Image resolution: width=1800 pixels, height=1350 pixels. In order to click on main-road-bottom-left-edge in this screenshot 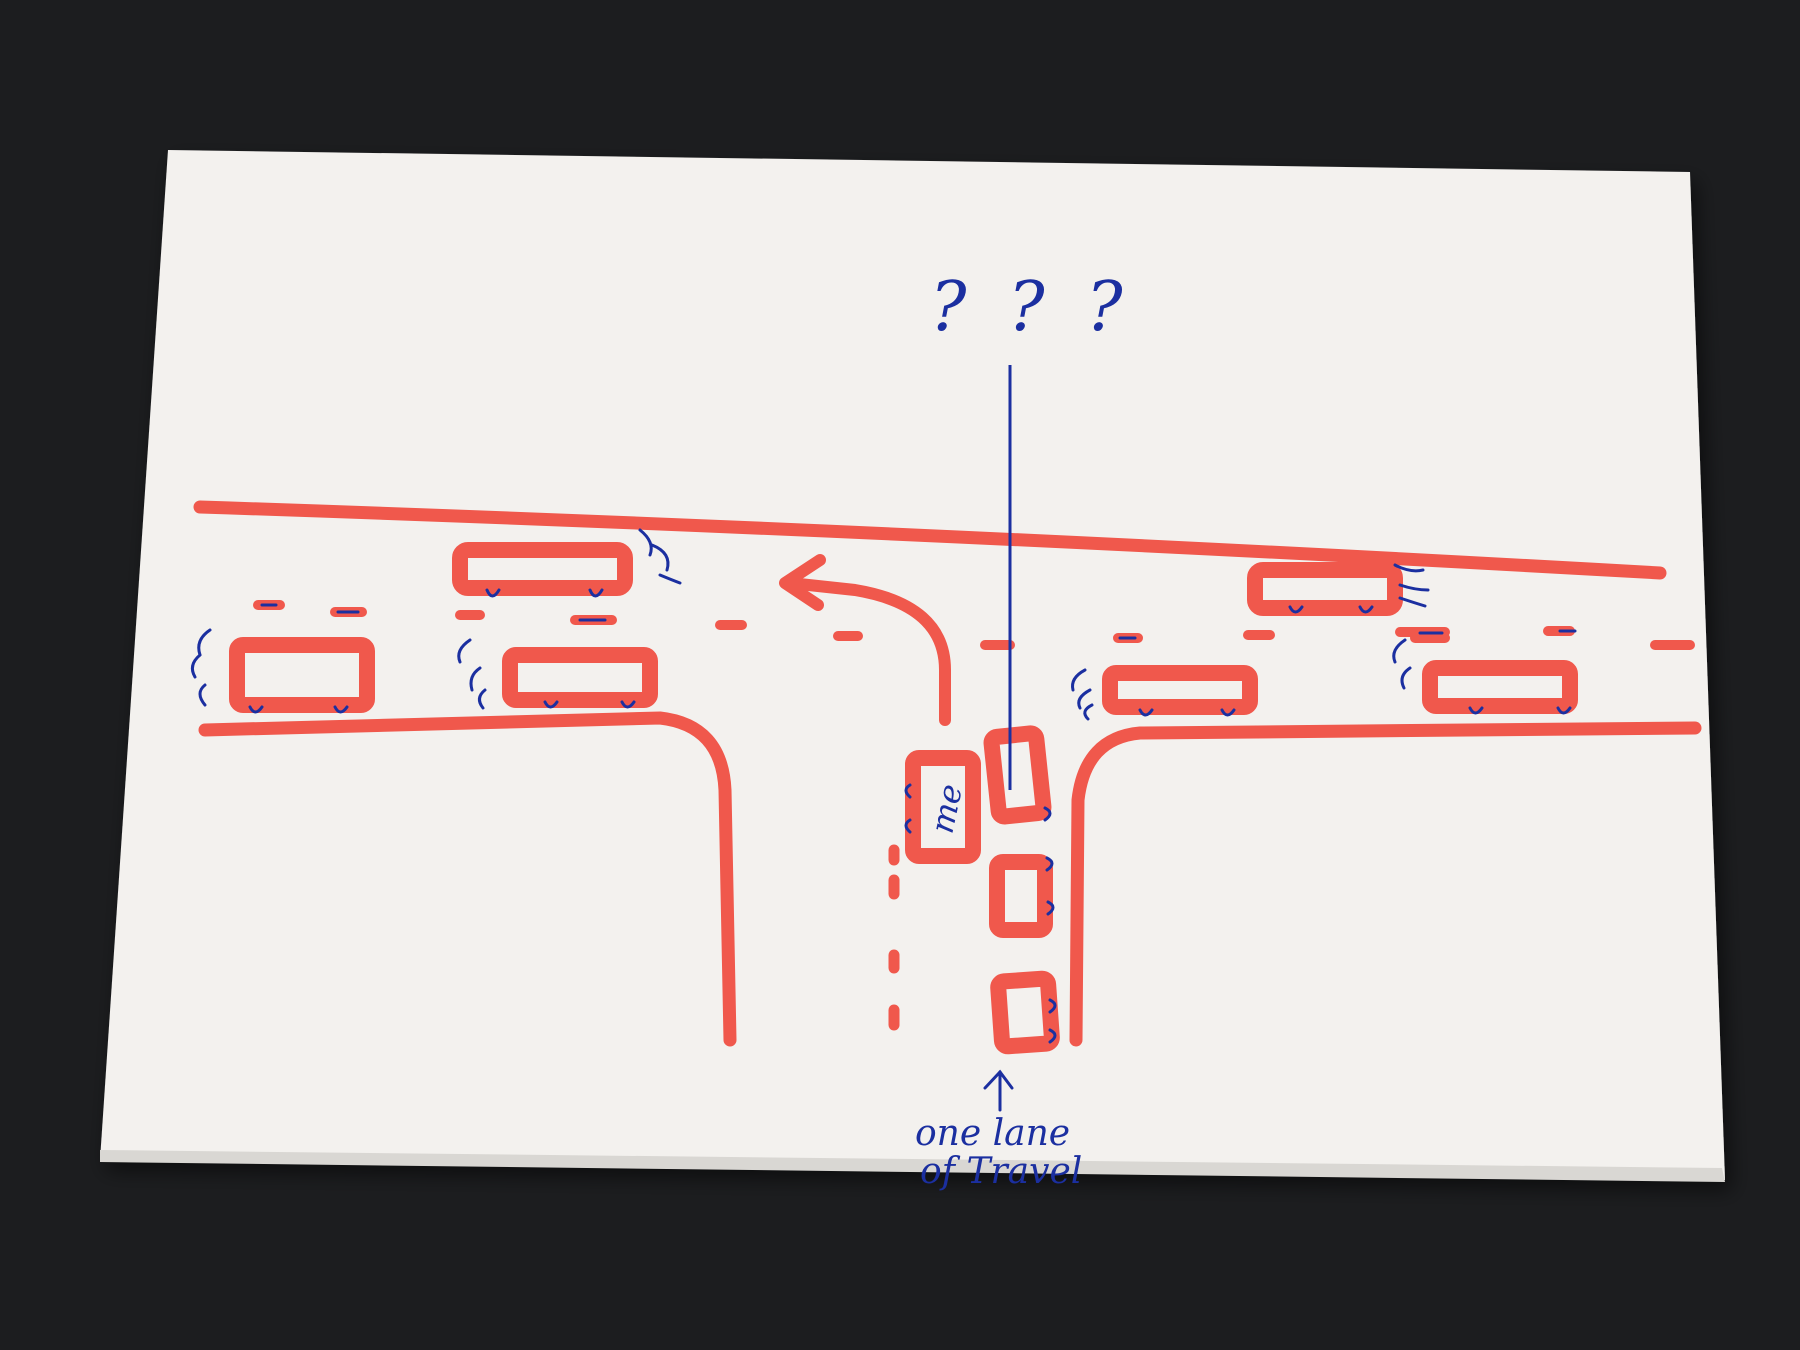, I will do `click(467, 879)`.